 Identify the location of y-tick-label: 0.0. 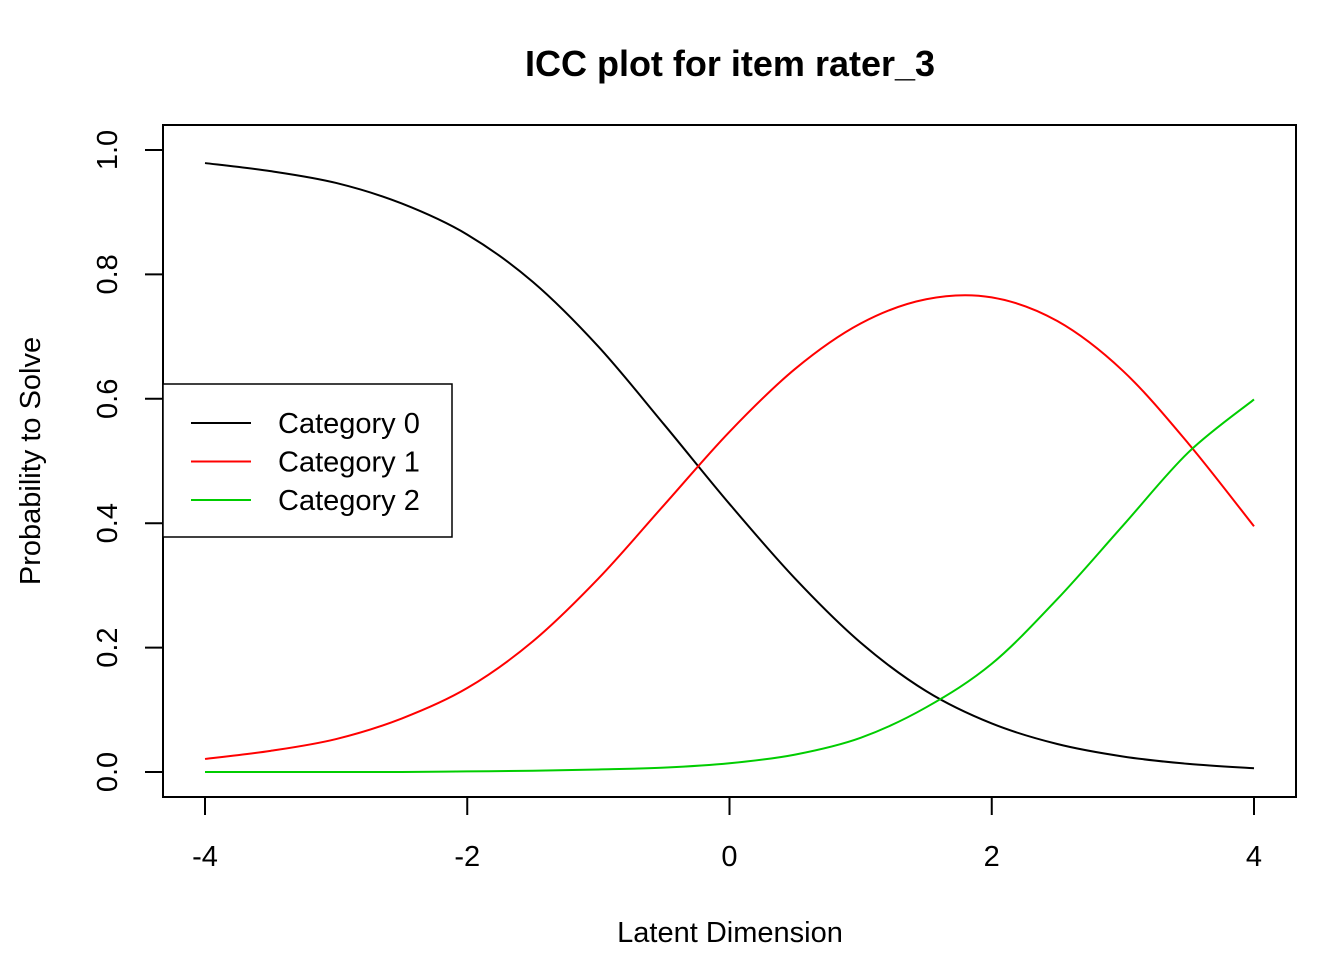
(108, 772).